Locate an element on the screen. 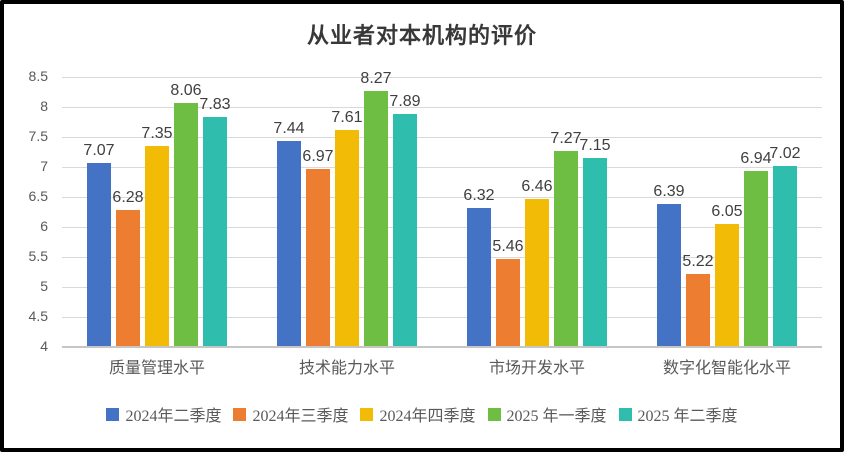  barwrap: 6.94 is located at coordinates (756, 212).